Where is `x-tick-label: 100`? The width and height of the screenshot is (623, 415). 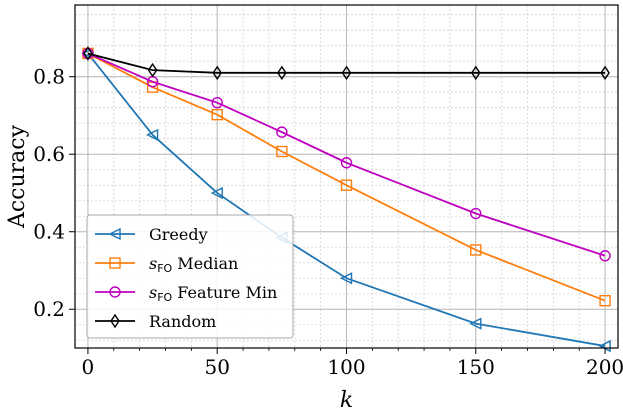 x-tick-label: 100 is located at coordinates (346, 367).